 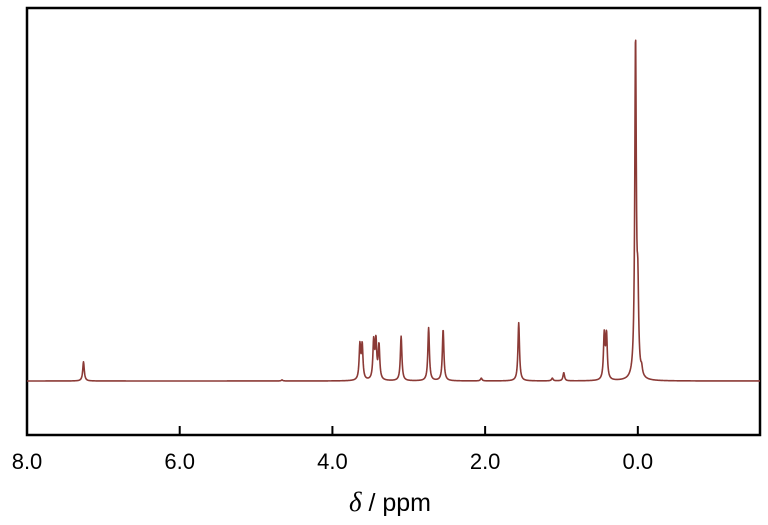 I want to click on x-tick-label: 6.0, so click(x=179, y=461).